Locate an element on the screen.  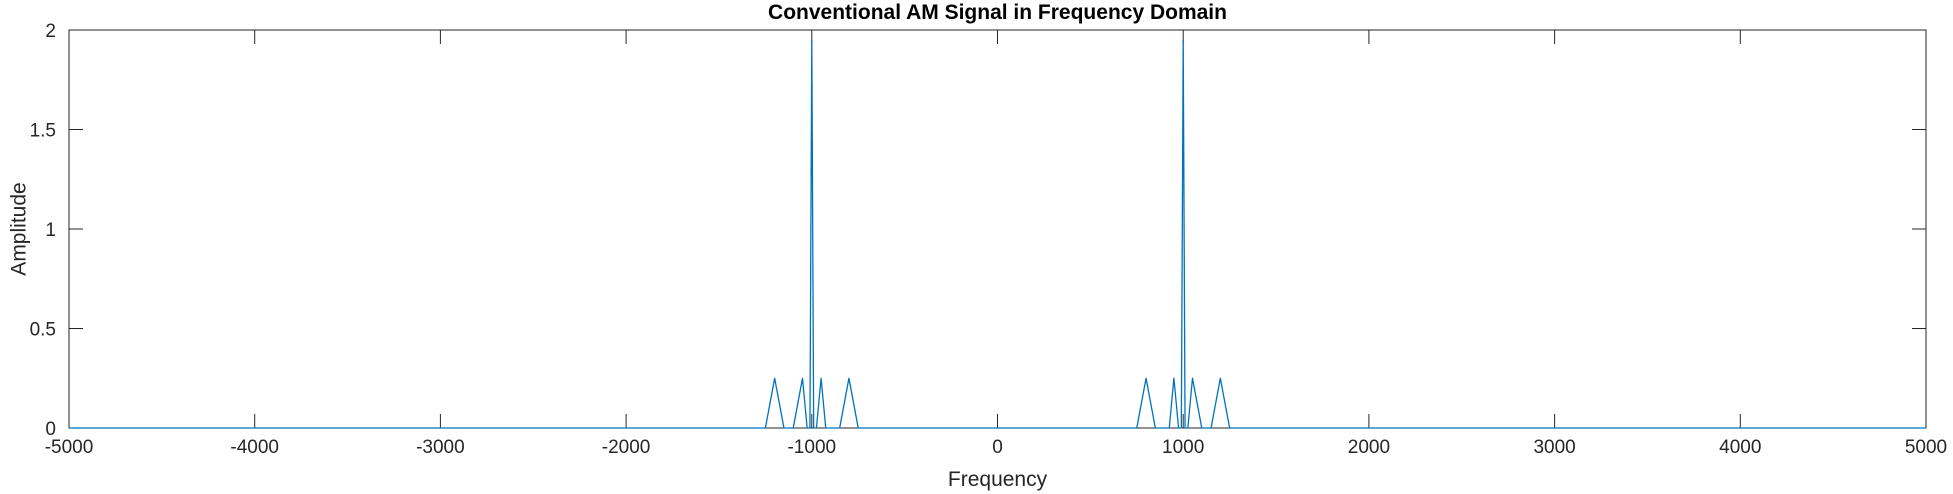
y-tick-label: 1.5 is located at coordinates (43, 131).